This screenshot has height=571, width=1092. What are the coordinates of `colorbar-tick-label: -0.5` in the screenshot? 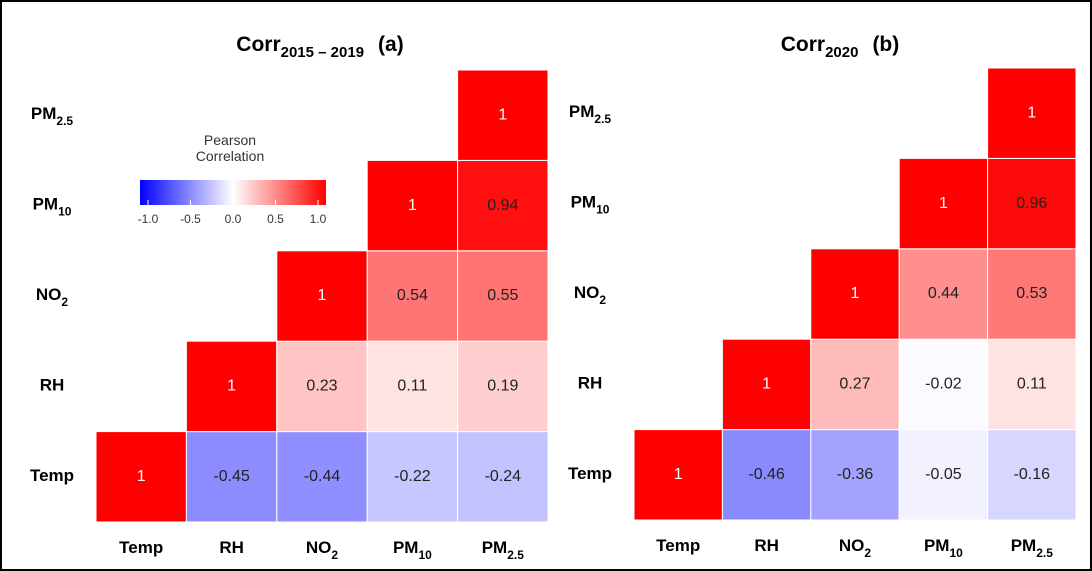 It's located at (190, 219).